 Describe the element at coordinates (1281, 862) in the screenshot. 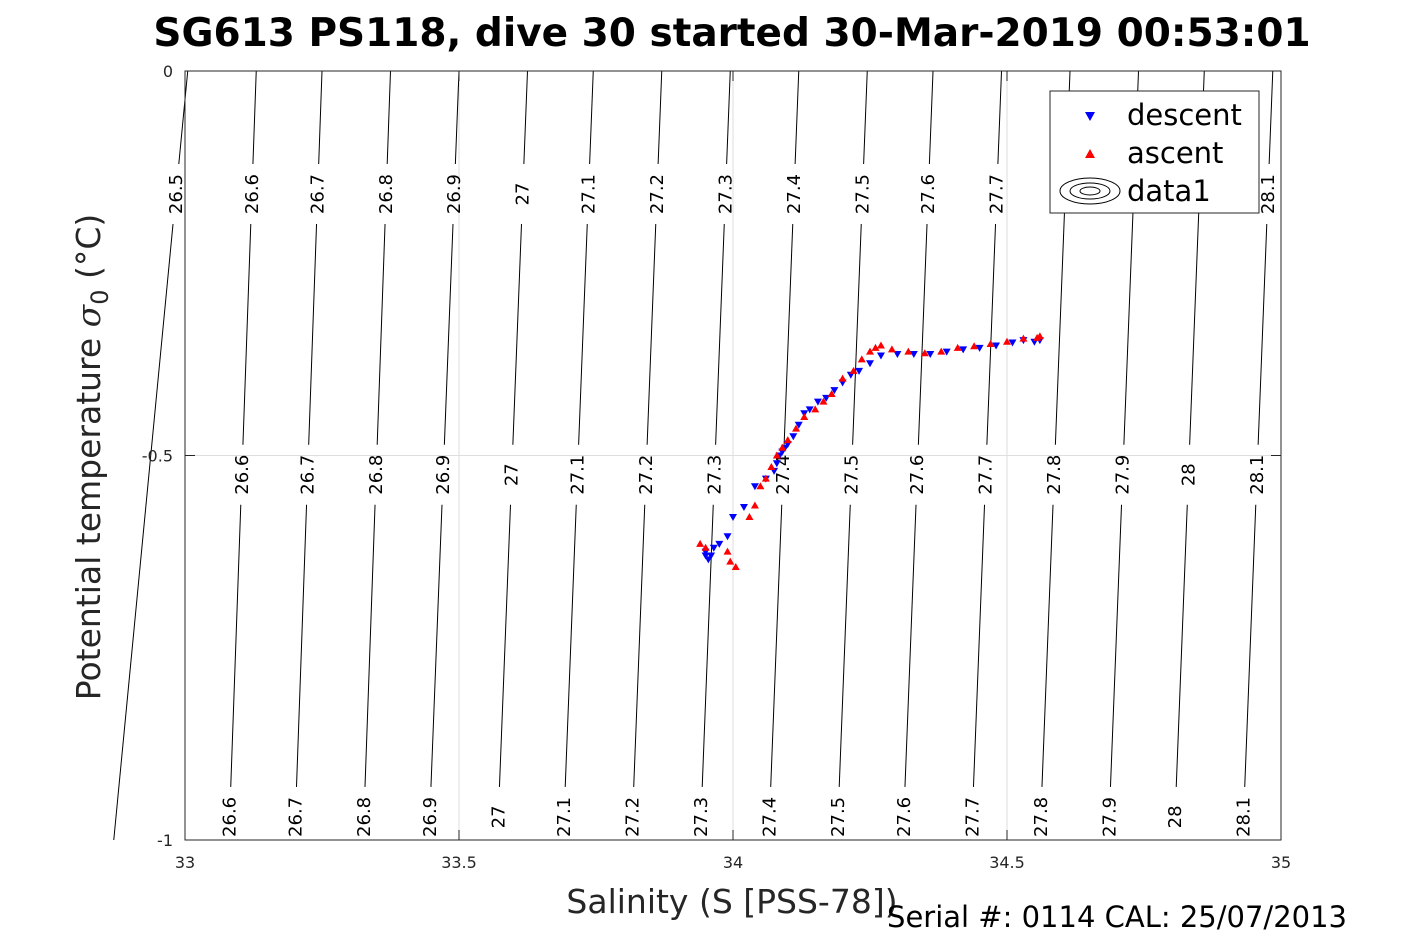

I see `x-tick-label: 35` at that location.